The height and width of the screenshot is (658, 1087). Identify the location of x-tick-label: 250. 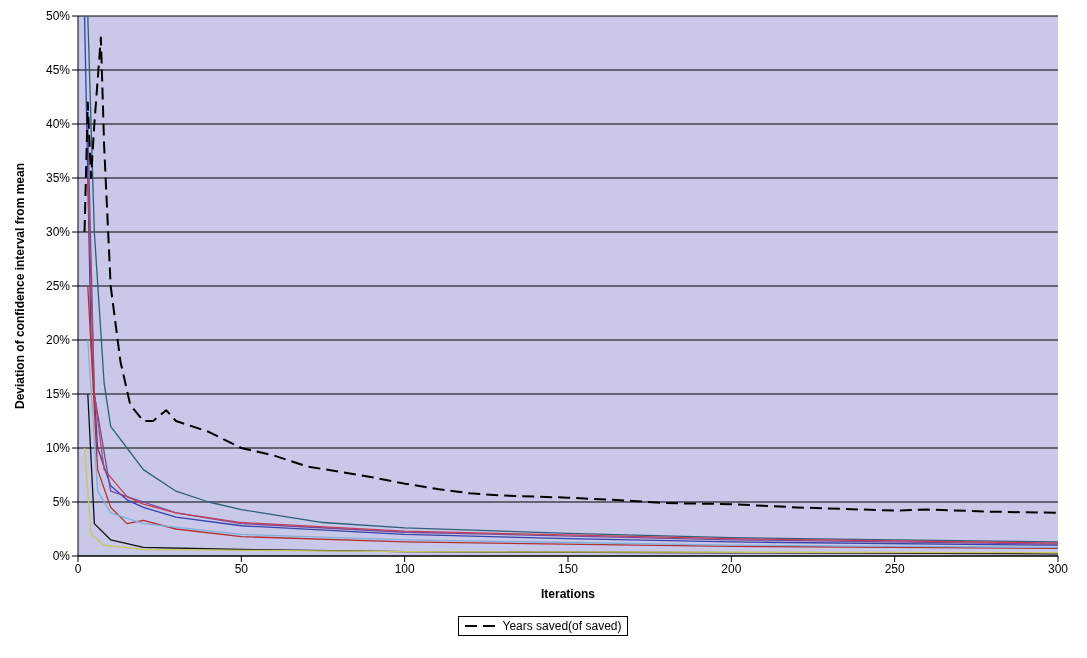
(894, 568).